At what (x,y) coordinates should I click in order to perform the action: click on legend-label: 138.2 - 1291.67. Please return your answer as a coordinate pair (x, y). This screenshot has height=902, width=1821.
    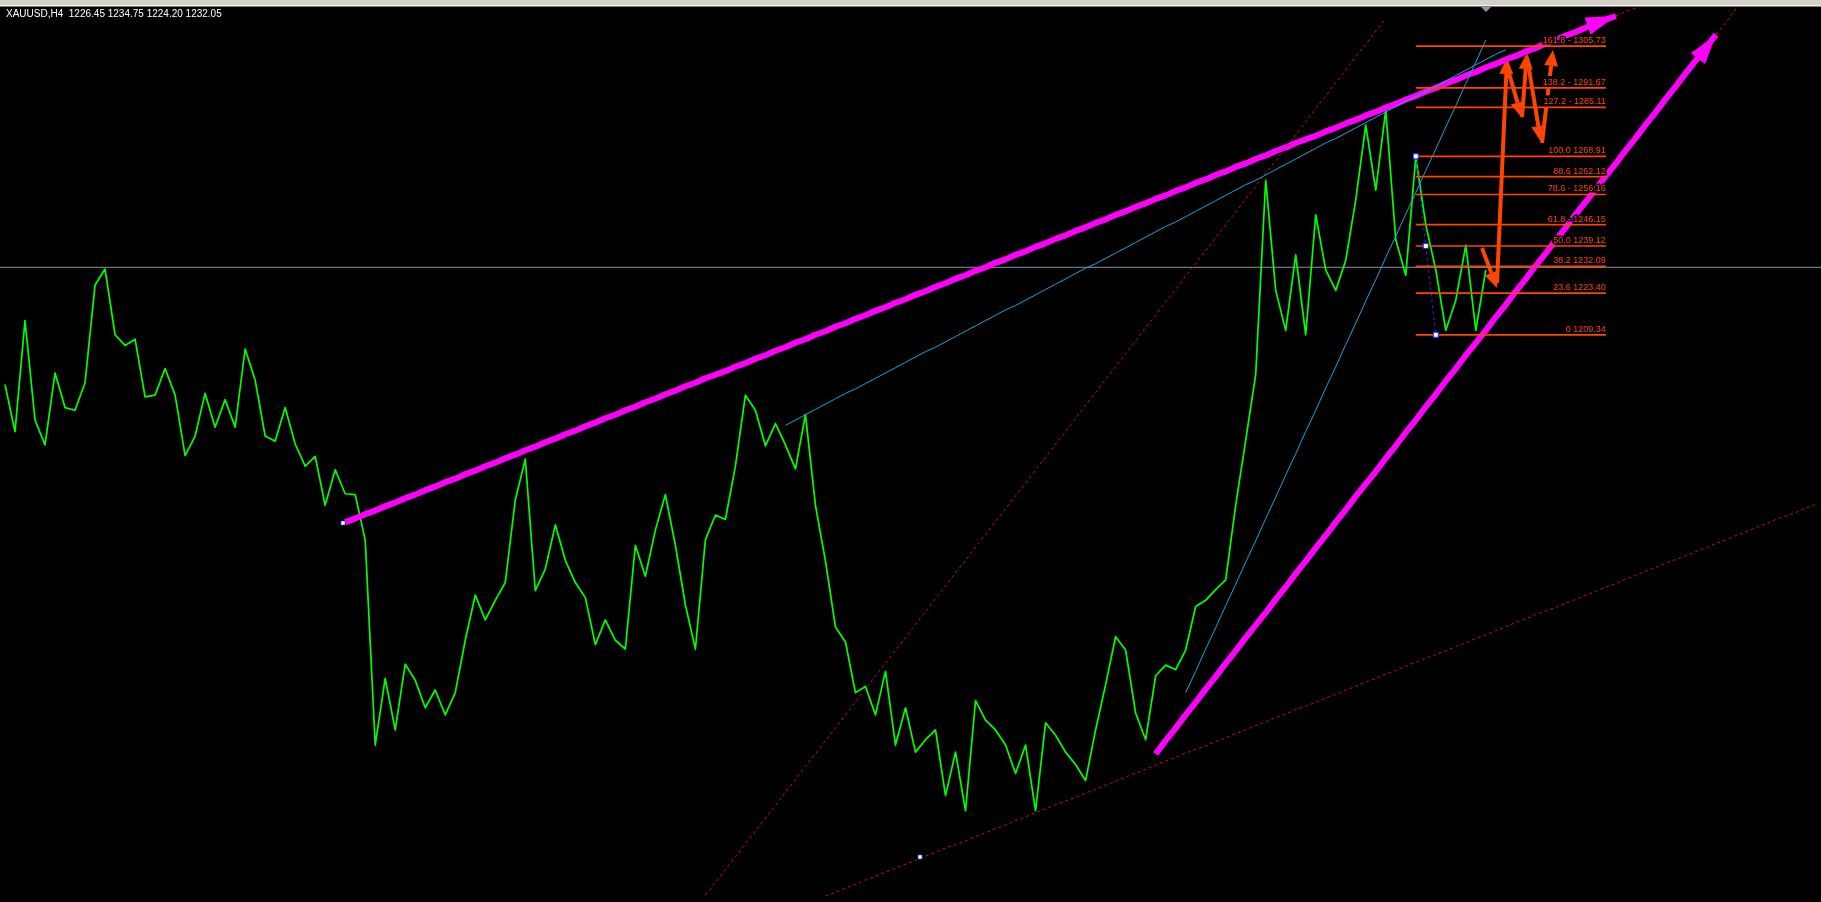
    Looking at the image, I should click on (1574, 81).